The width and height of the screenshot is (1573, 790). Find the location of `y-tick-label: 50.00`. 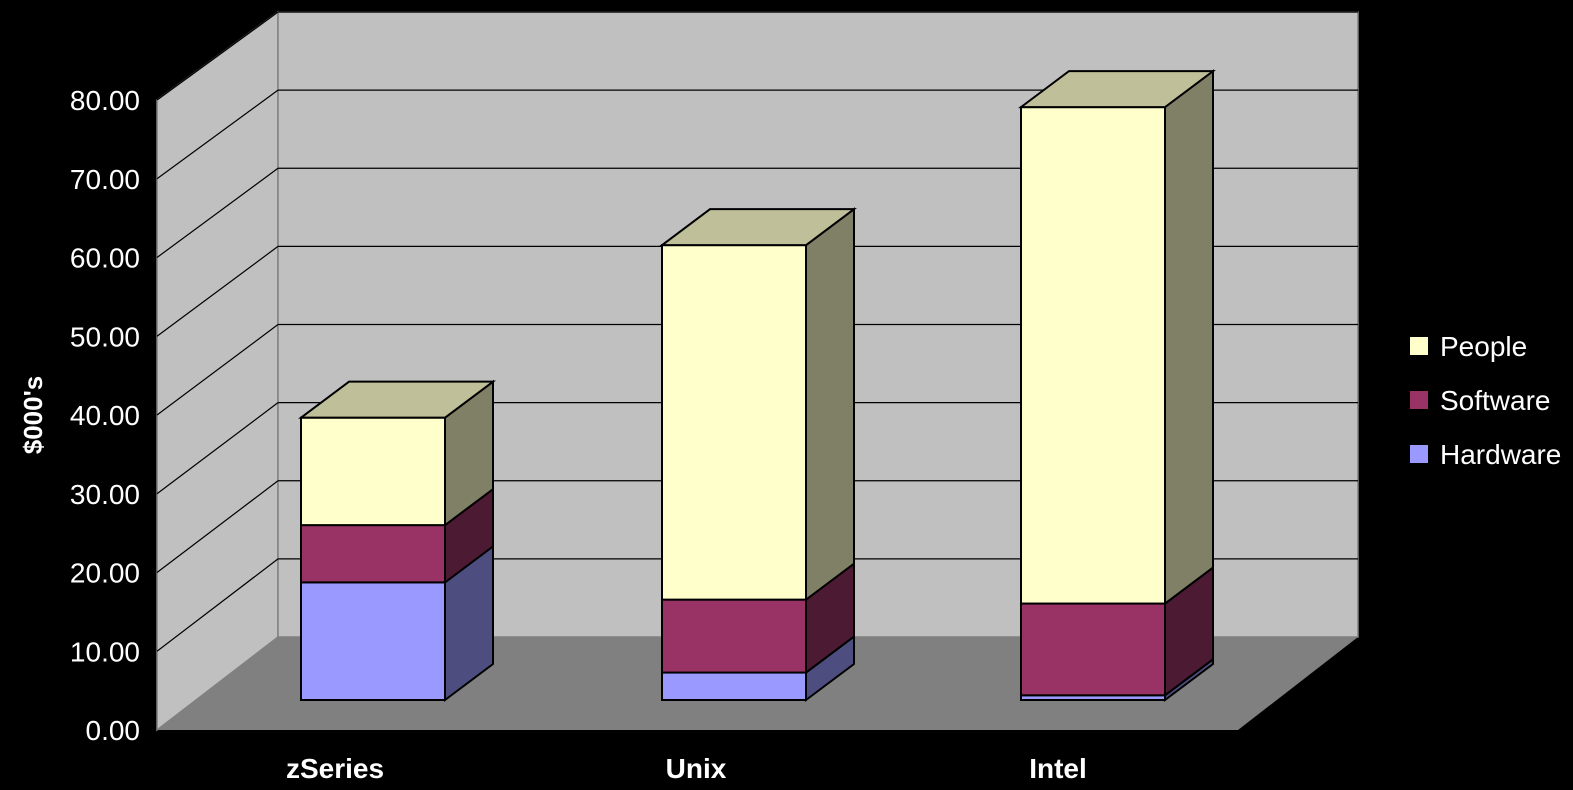

y-tick-label: 50.00 is located at coordinates (105, 336).